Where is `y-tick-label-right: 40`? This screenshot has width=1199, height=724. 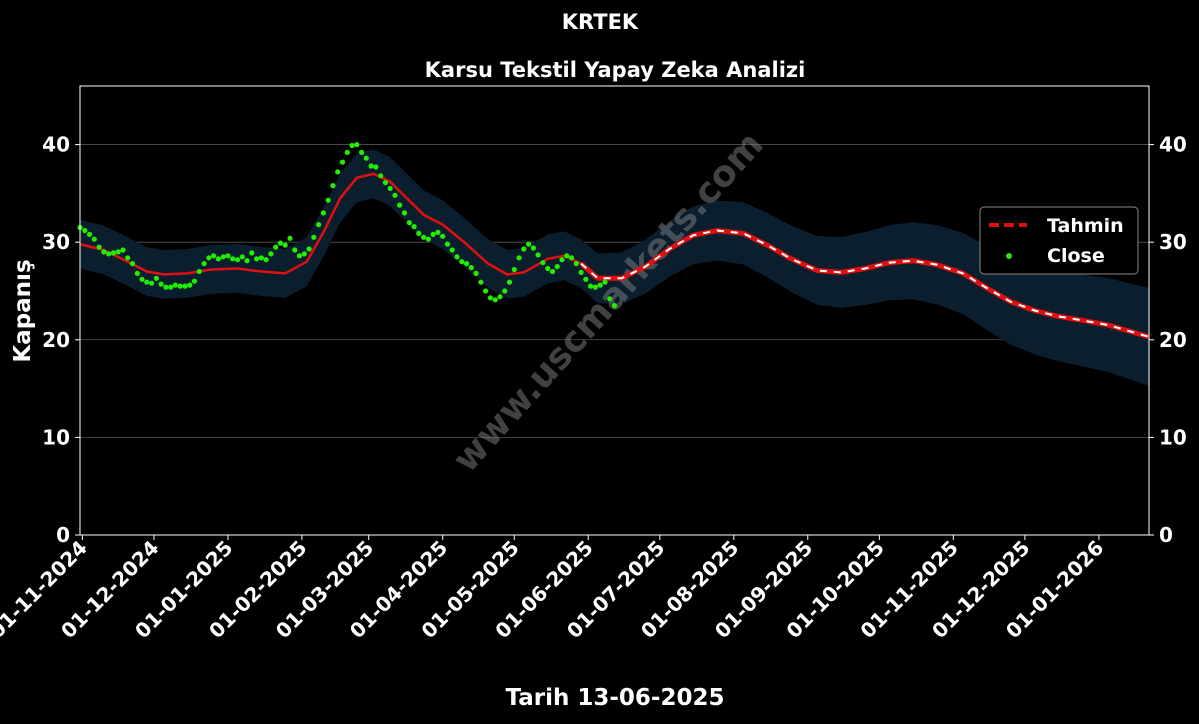 y-tick-label-right: 40 is located at coordinates (1173, 145).